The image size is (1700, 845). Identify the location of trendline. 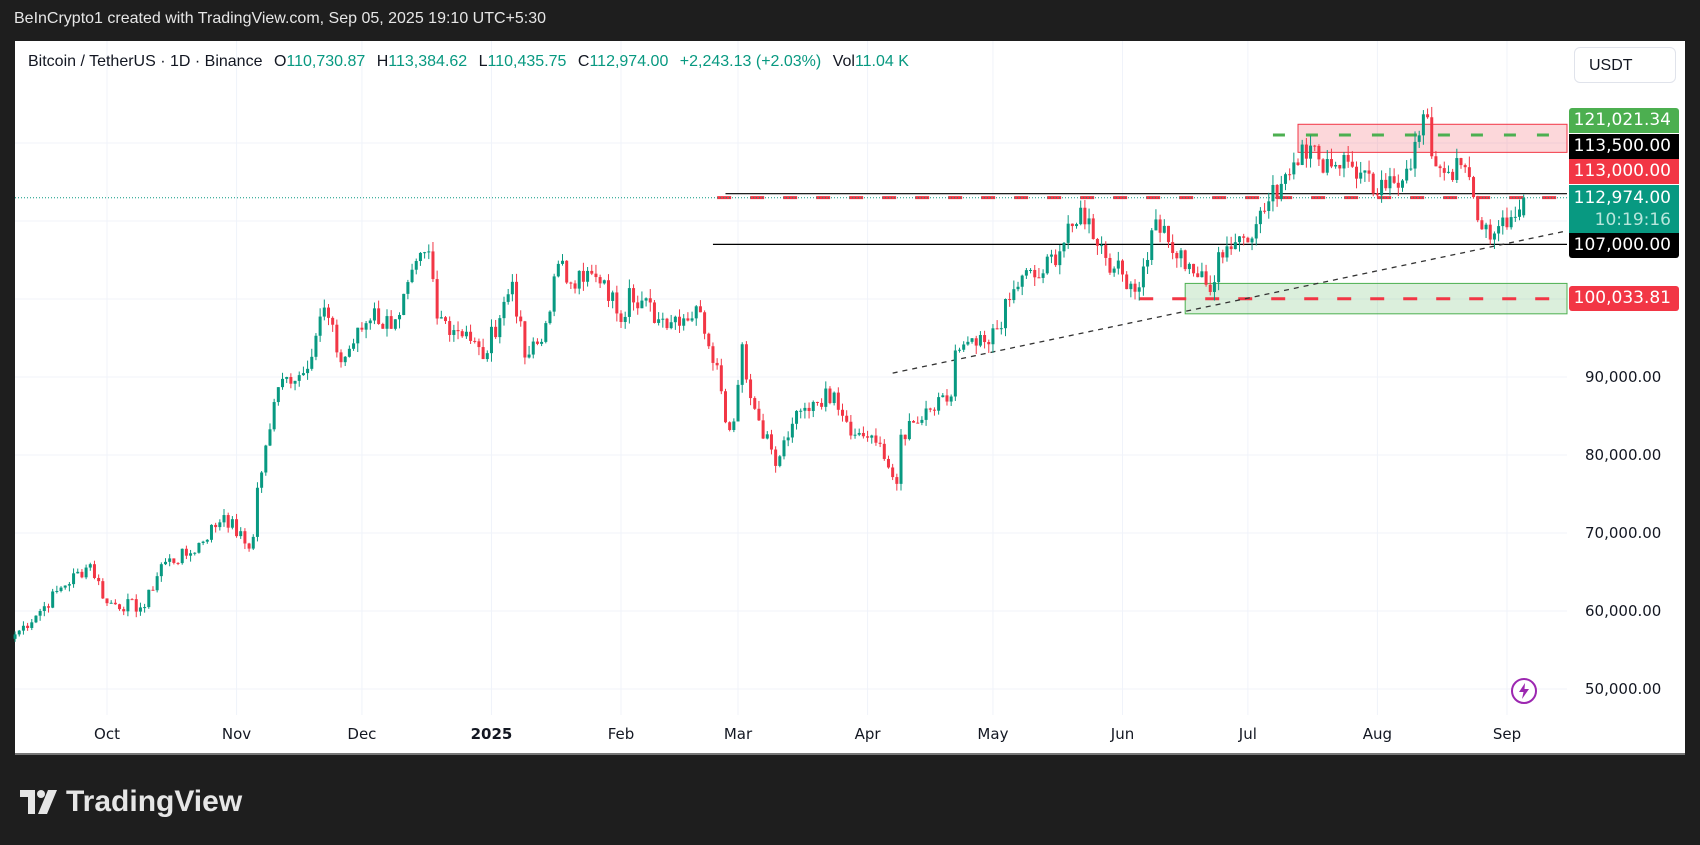
(1229, 302).